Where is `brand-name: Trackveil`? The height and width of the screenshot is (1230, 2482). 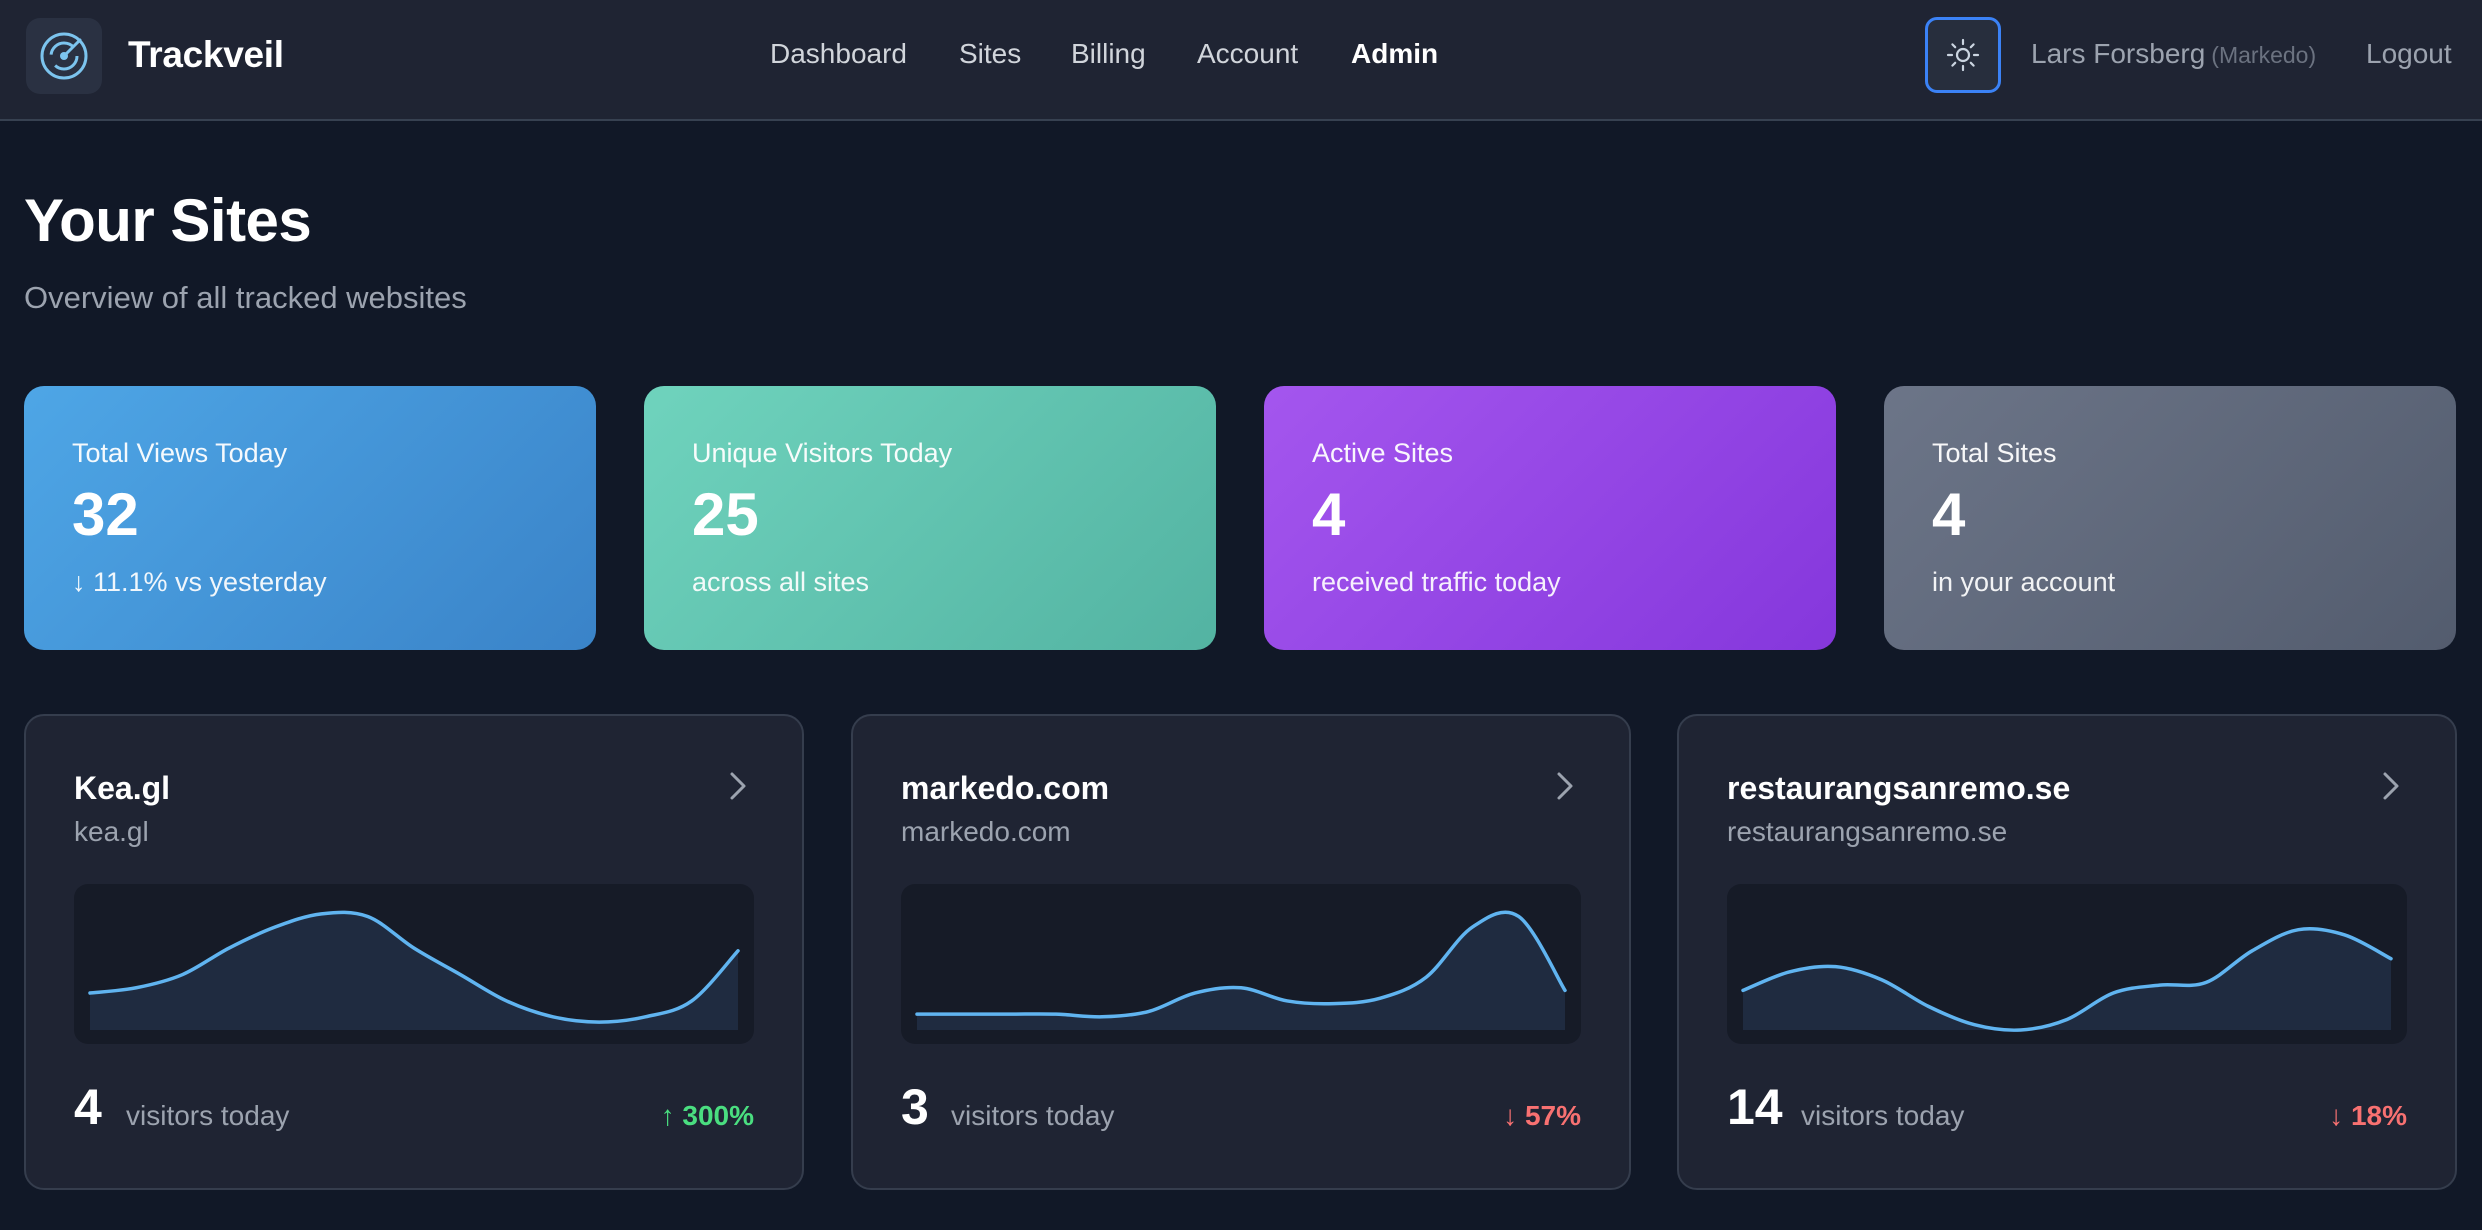
brand-name: Trackveil is located at coordinates (206, 54).